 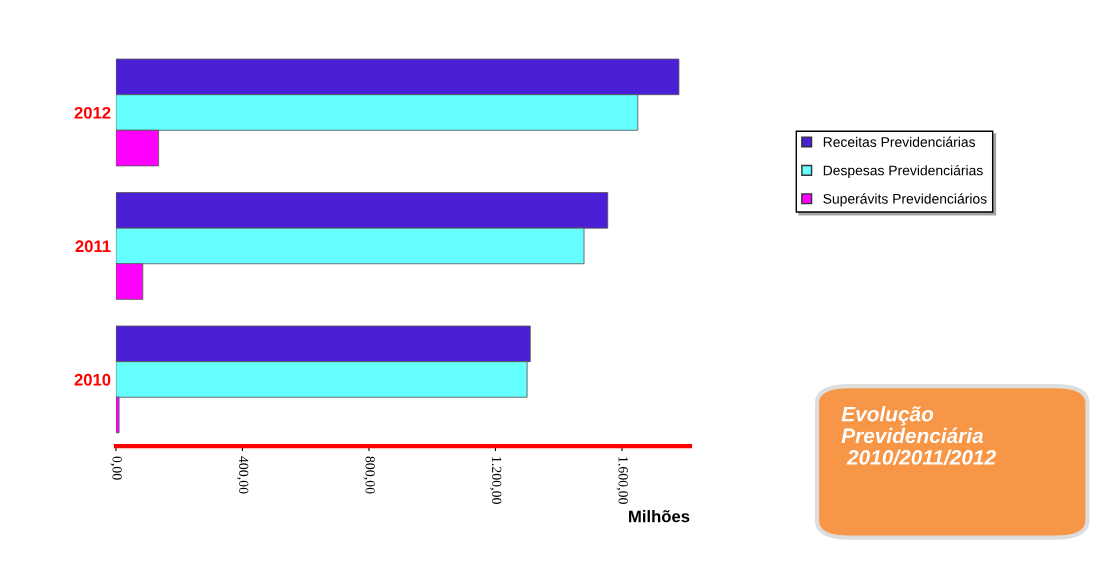 I want to click on legend-label: Despesas Previdenciárias, so click(x=903, y=171).